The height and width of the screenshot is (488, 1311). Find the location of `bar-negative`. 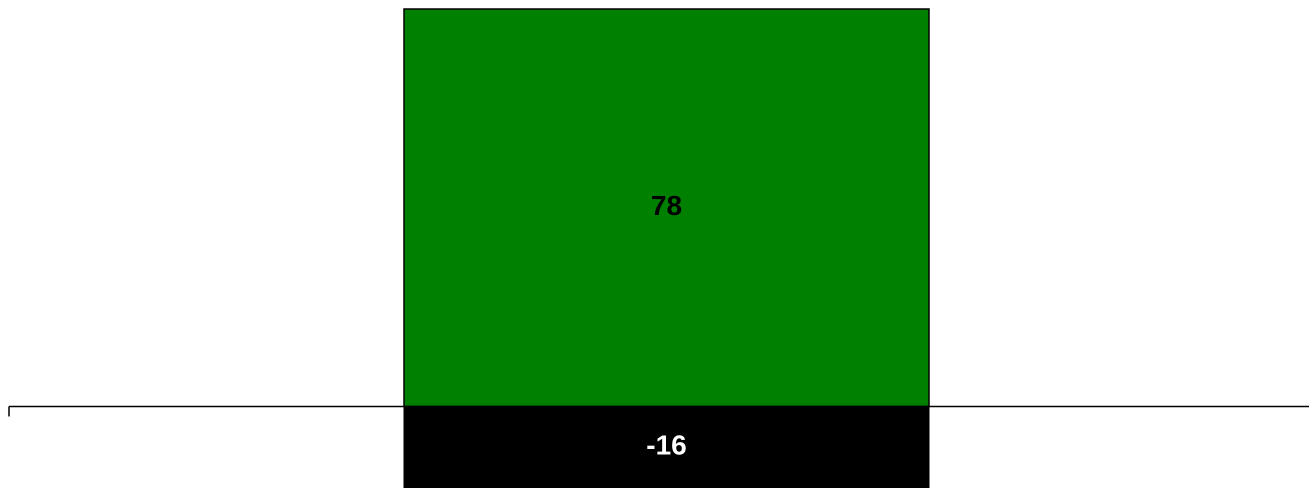

bar-negative is located at coordinates (666, 446).